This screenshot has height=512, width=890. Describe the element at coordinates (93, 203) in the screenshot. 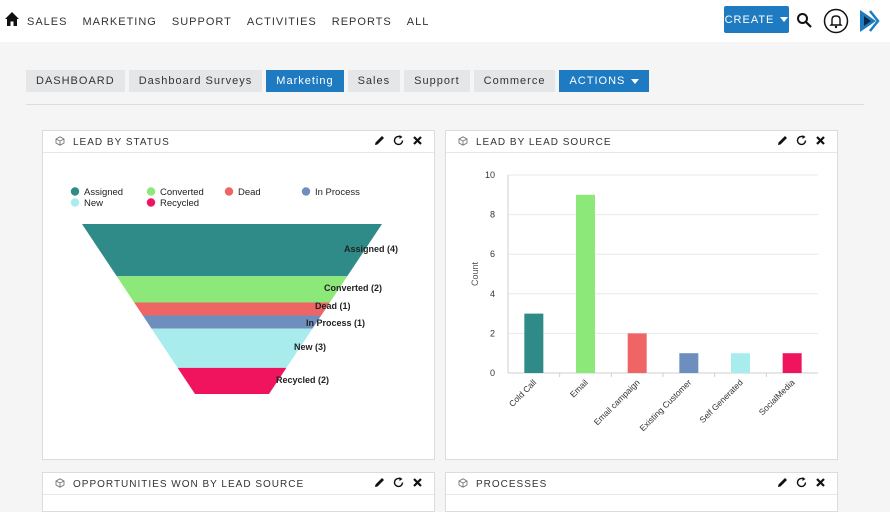

I see `legend-label-new: New` at that location.